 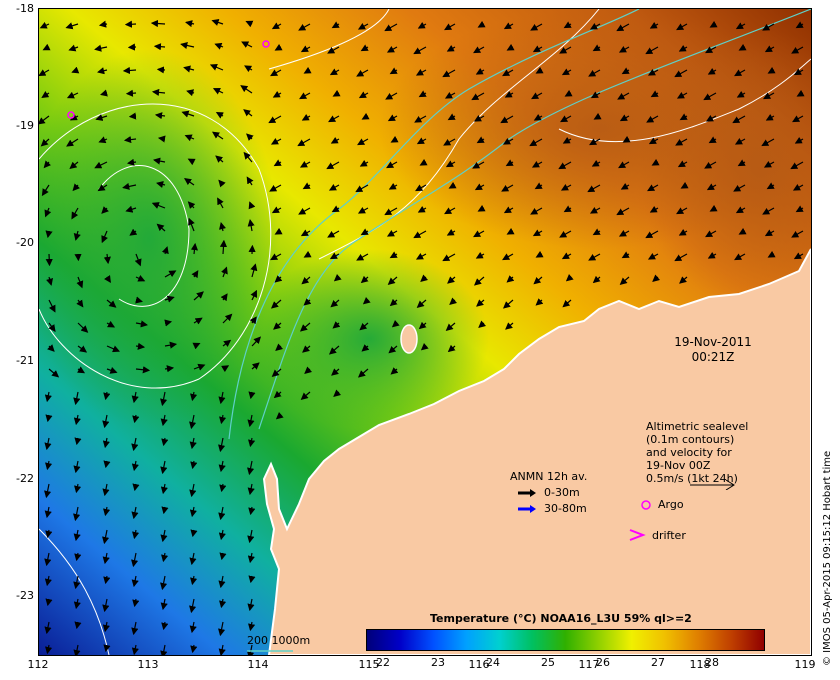 What do you see at coordinates (658, 662) in the screenshot?
I see `colorbar-tick: 27` at bounding box center [658, 662].